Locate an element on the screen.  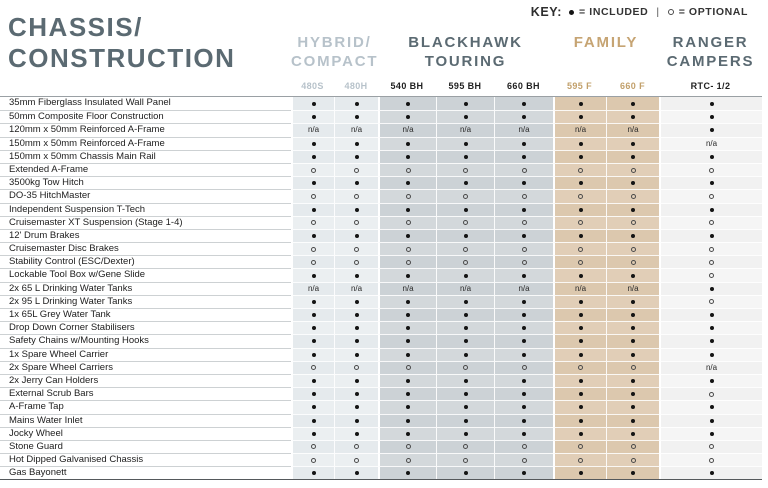
table-row: Extended A-Frame is located at coordinates (381, 169).